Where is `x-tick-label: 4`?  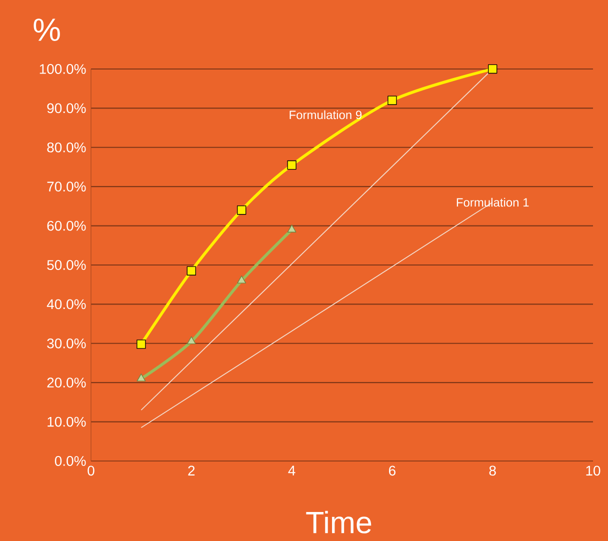 x-tick-label: 4 is located at coordinates (292, 471).